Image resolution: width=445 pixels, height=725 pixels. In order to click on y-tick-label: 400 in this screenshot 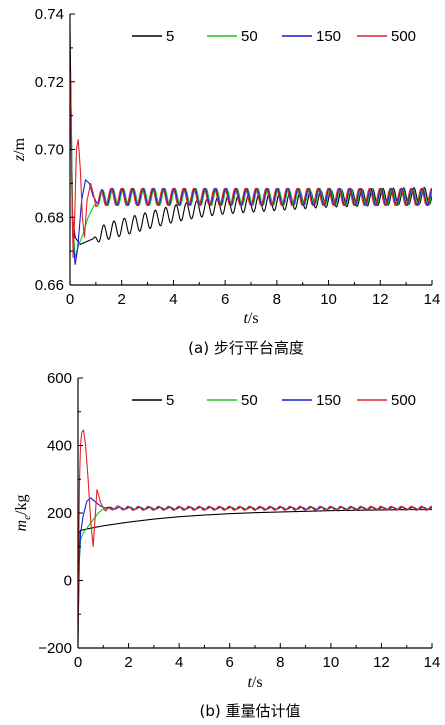, I will do `click(59, 446)`.